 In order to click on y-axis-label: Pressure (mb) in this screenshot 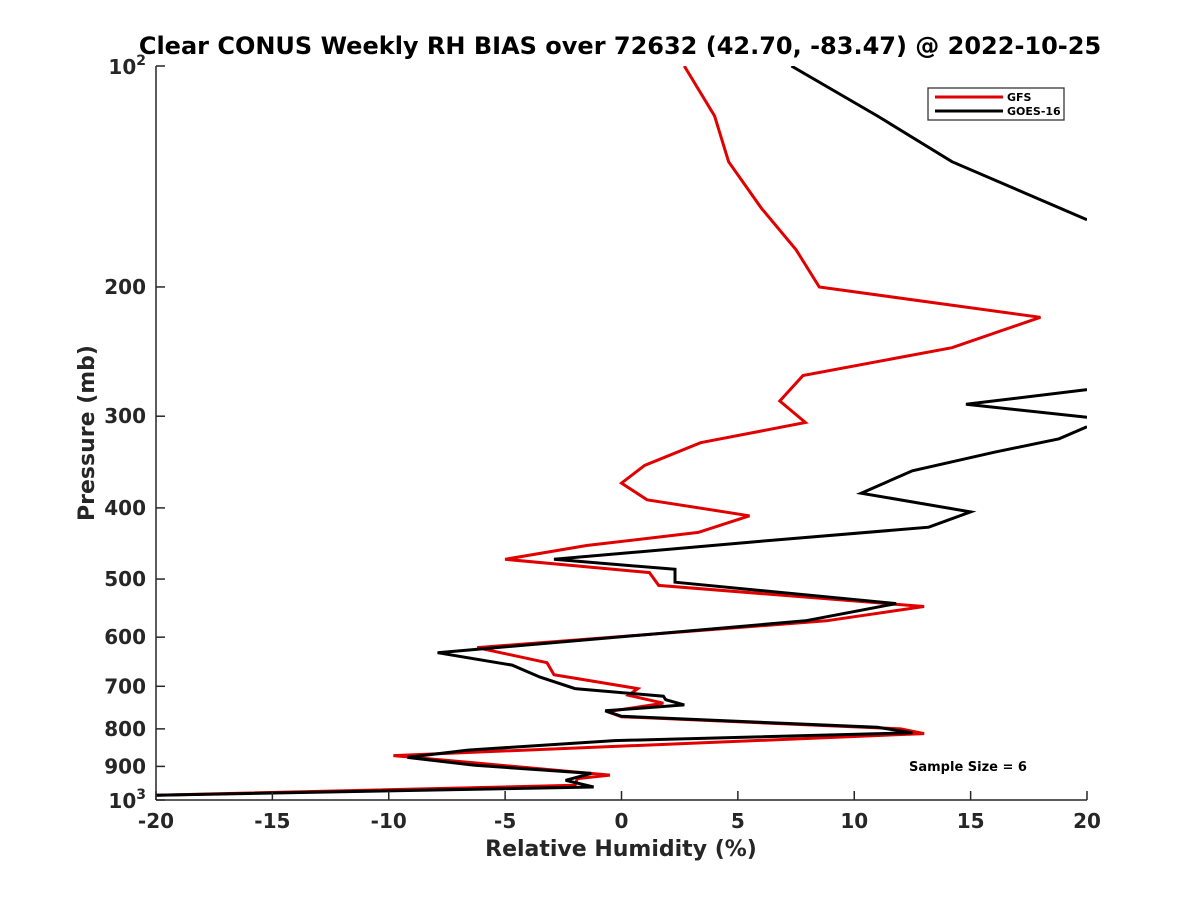, I will do `click(87, 433)`.